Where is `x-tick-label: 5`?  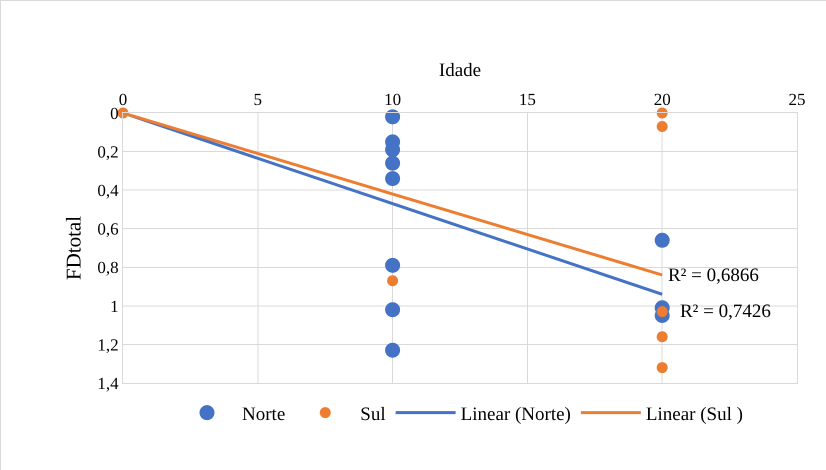 x-tick-label: 5 is located at coordinates (258, 100).